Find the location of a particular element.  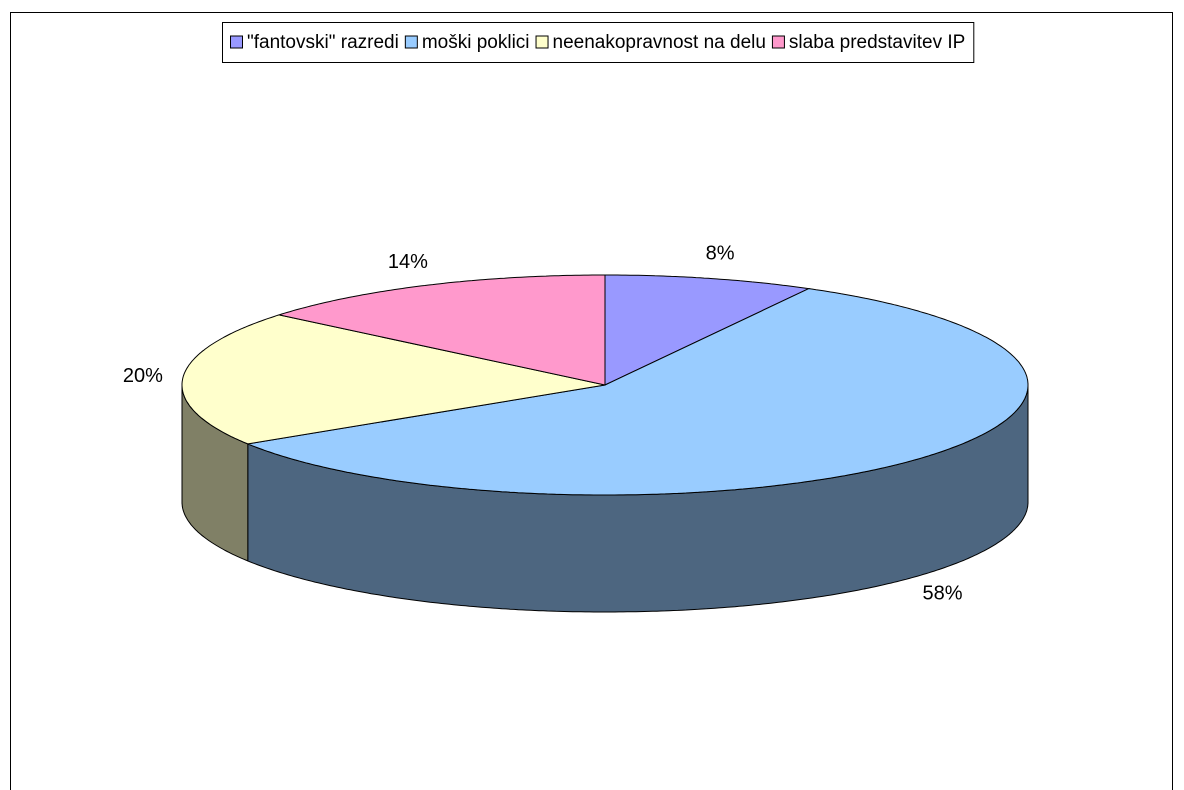

legend-box is located at coordinates (598, 42).